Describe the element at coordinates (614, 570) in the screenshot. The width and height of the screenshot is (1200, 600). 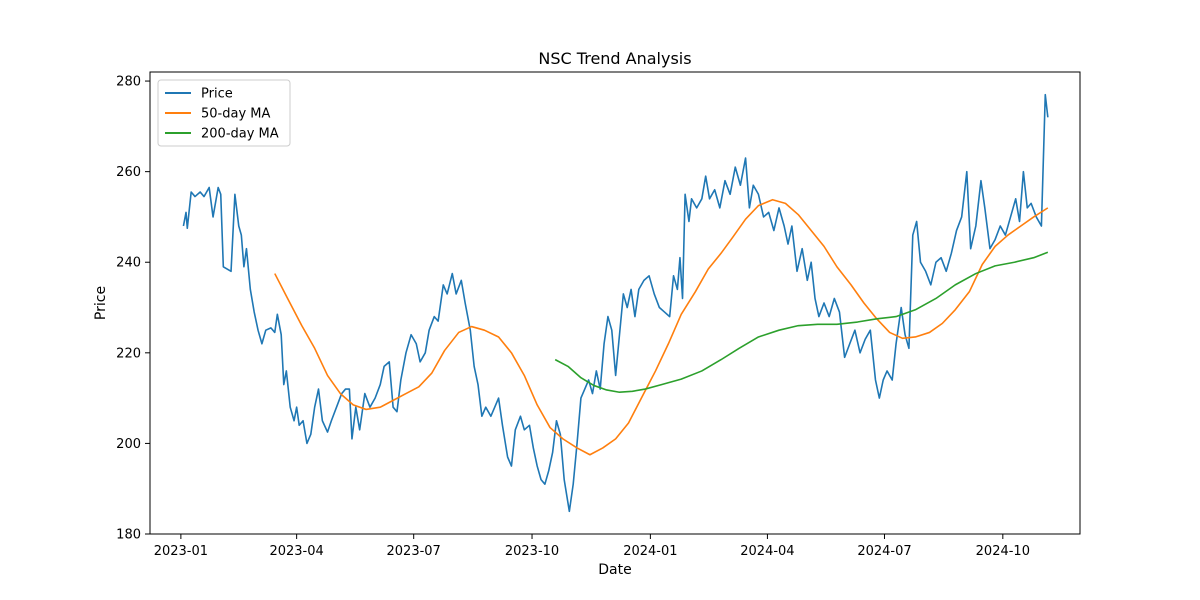
I see `x-axis-label: Date` at that location.